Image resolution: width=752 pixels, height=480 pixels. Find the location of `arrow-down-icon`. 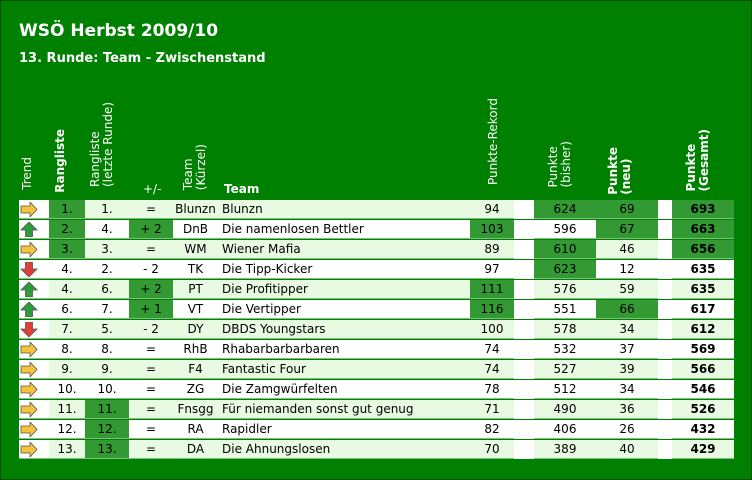

arrow-down-icon is located at coordinates (29, 329).